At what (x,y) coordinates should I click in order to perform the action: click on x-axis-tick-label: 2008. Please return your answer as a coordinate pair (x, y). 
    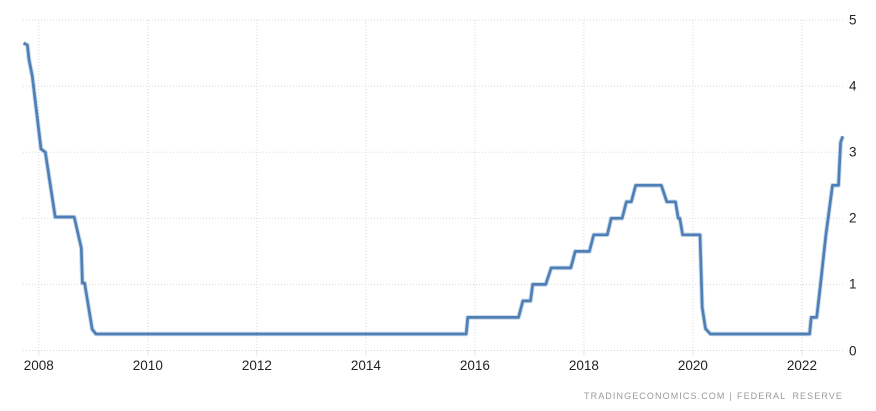
    Looking at the image, I should click on (38, 365).